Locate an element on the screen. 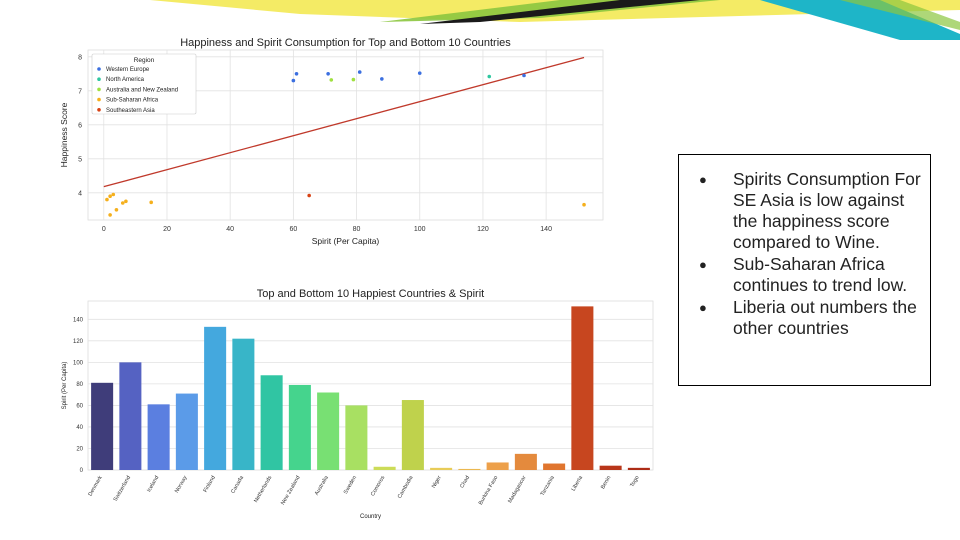  x-tick-label: Madagascar is located at coordinates (517, 489).